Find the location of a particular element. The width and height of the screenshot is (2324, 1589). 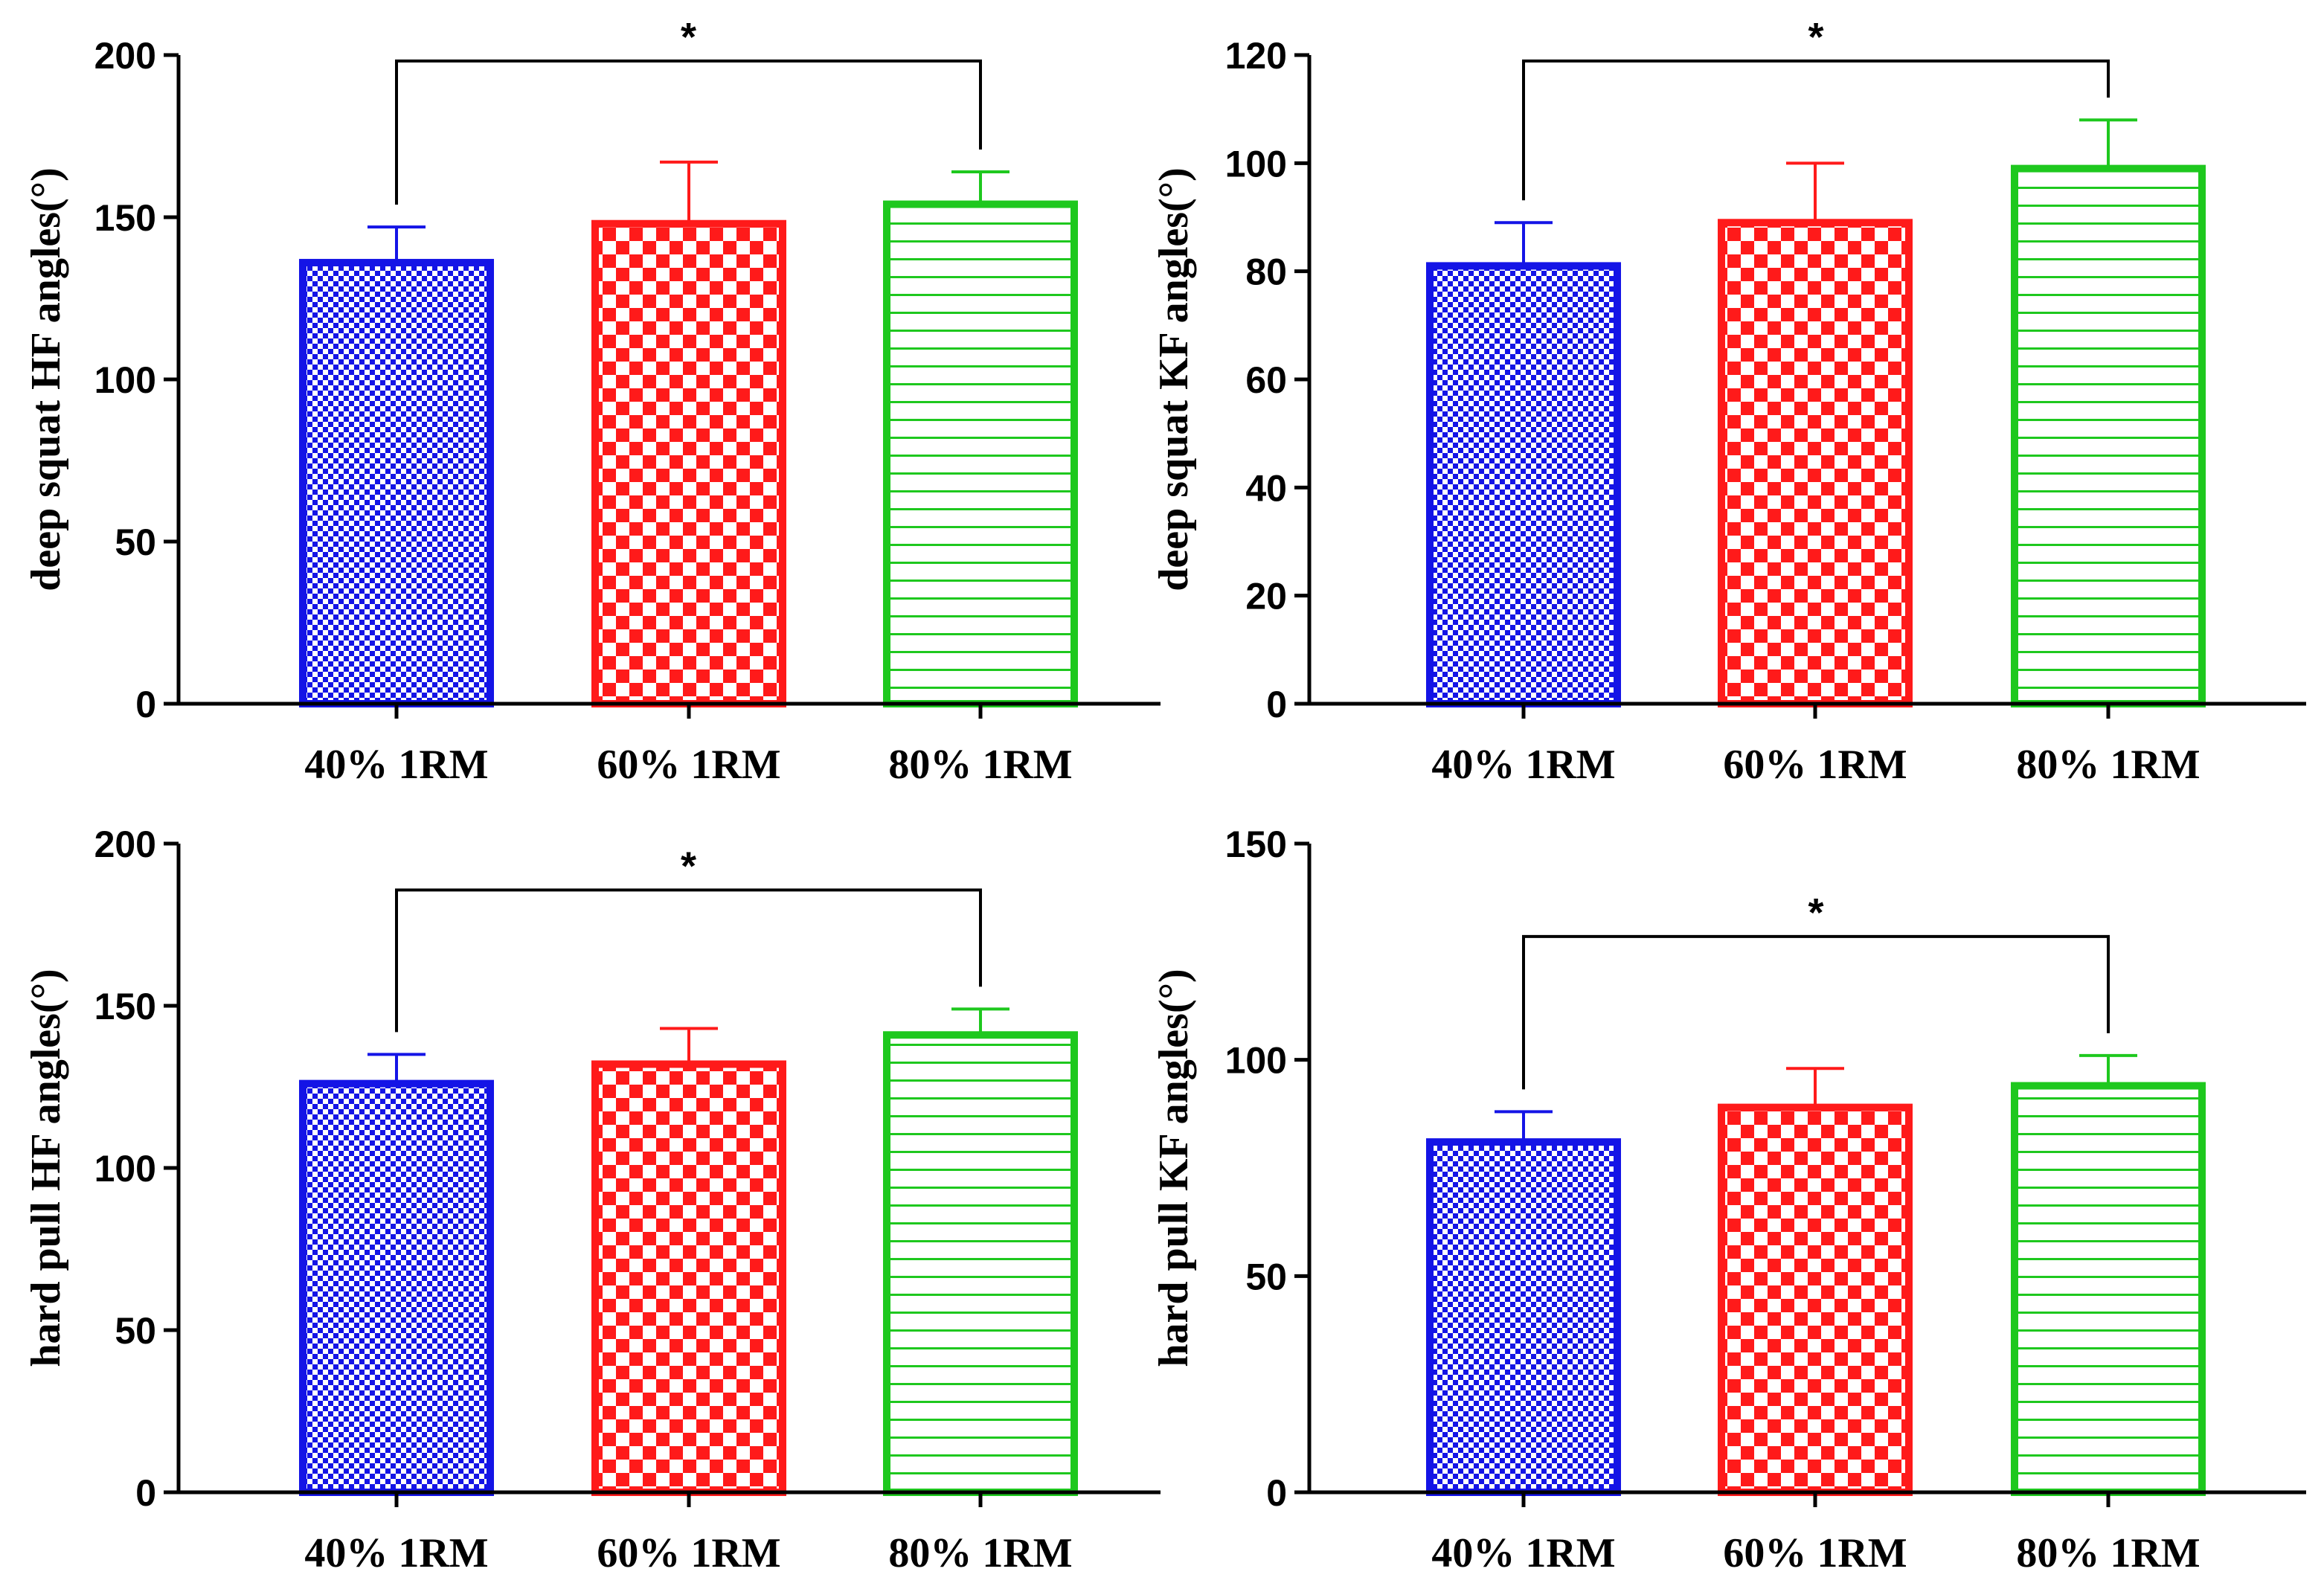

y-tick-label: 80 is located at coordinates (1266, 272).